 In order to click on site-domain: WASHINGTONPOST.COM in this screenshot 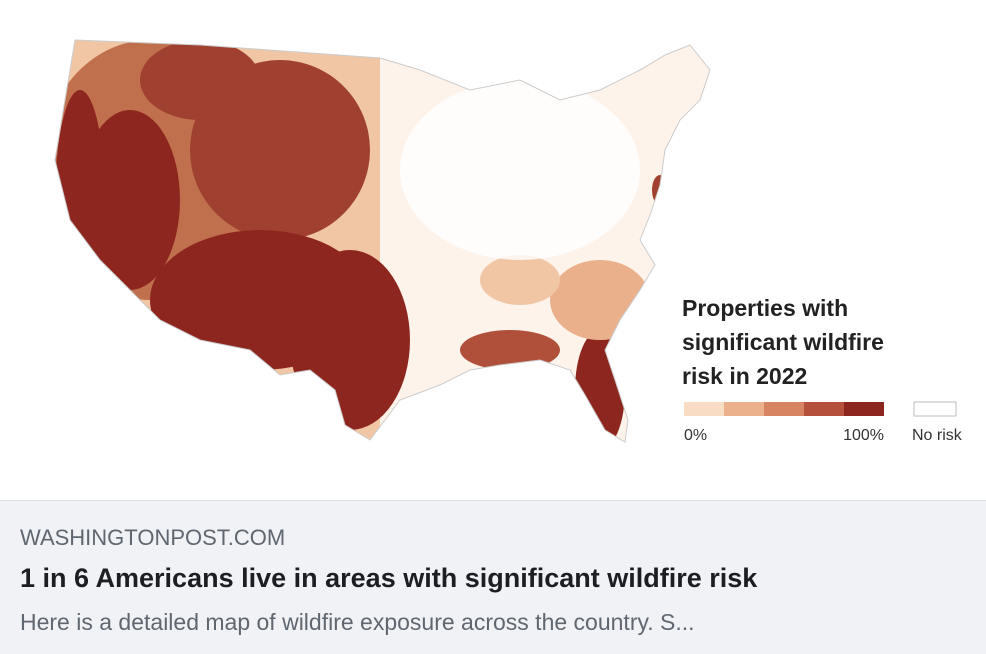, I will do `click(153, 537)`.